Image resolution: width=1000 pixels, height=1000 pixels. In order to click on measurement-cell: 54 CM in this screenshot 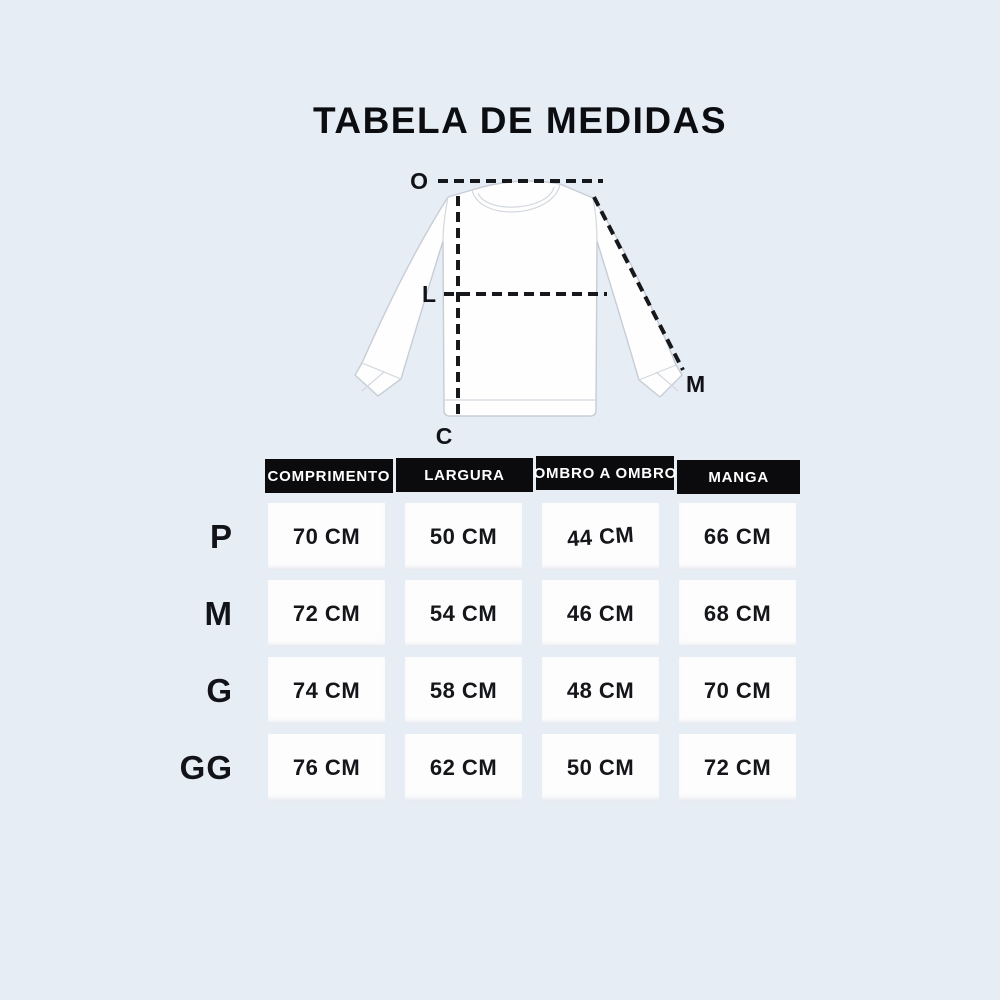, I will do `click(463, 613)`.